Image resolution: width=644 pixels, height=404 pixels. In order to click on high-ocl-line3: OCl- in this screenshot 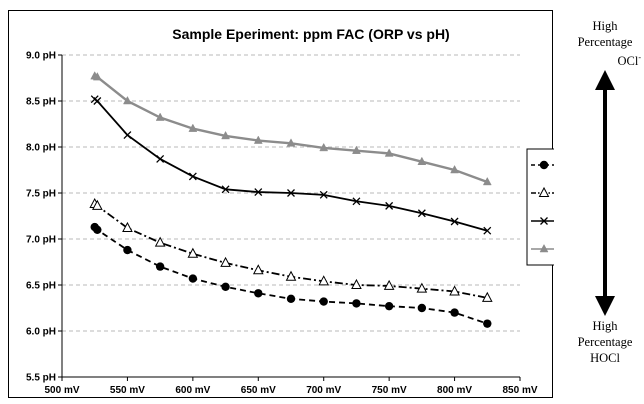, I will do `click(605, 59)`.